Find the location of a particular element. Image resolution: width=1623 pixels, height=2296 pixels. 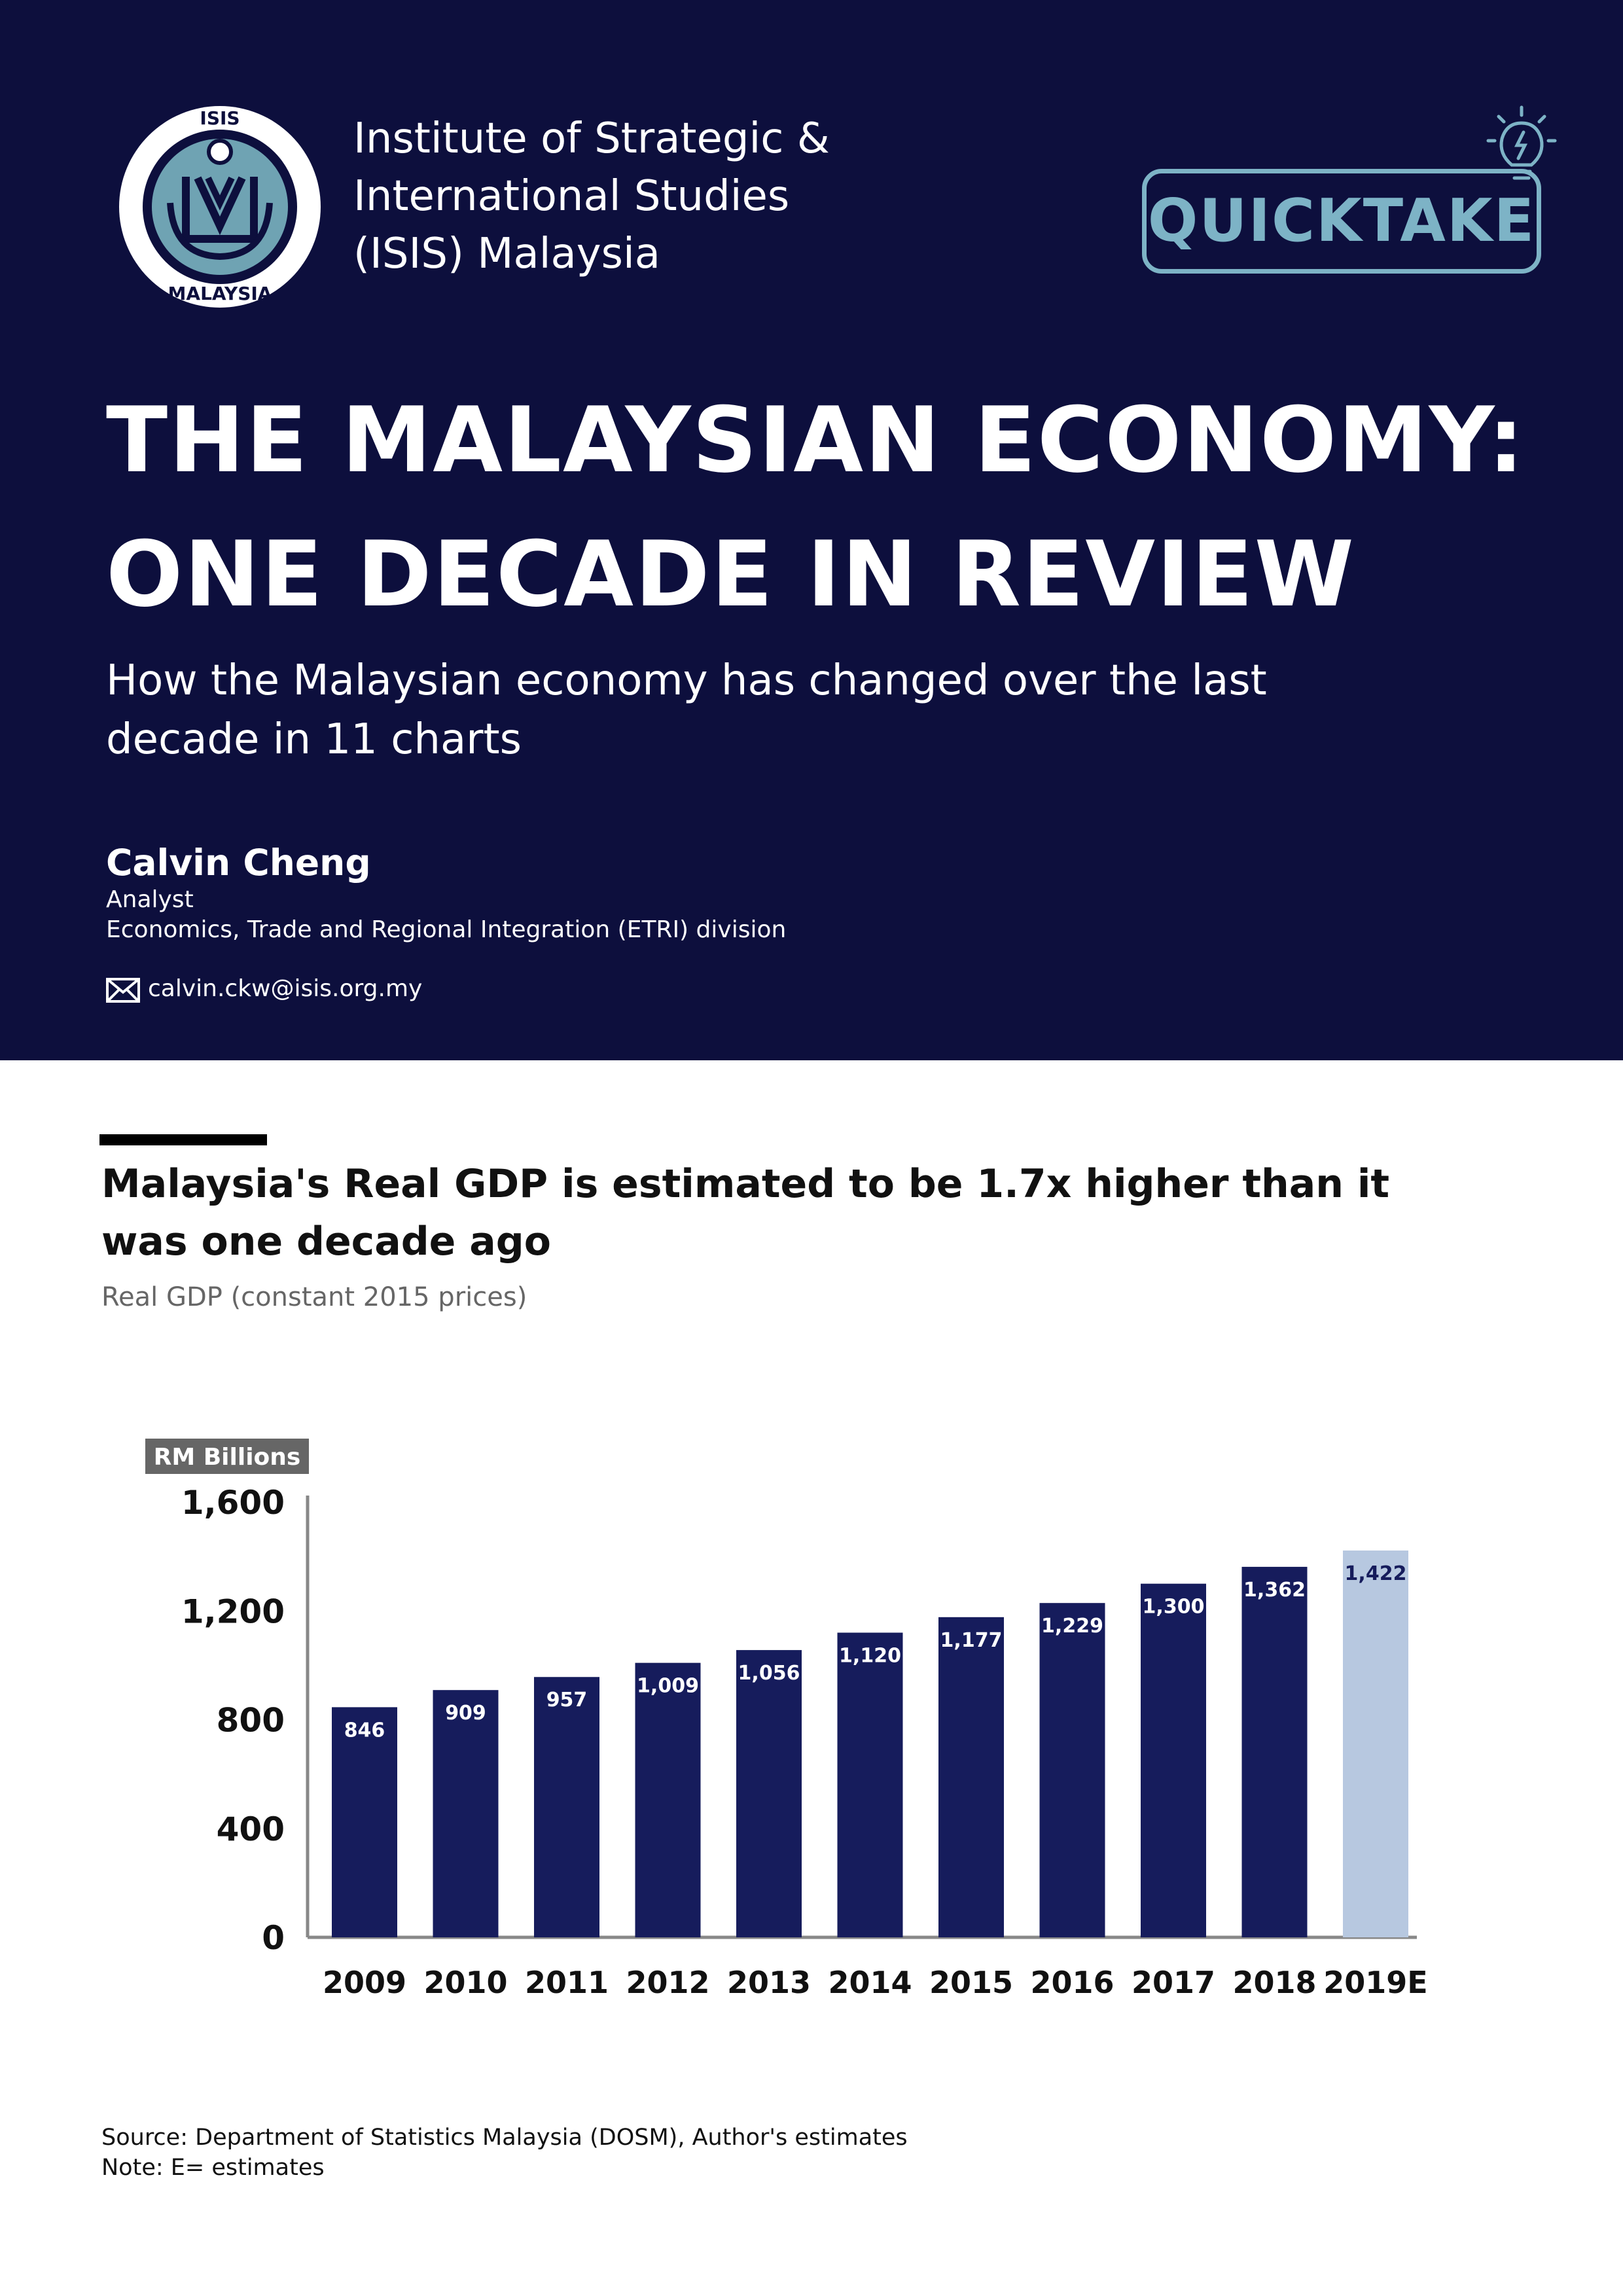

y-tick-label: 800 is located at coordinates (251, 1721).